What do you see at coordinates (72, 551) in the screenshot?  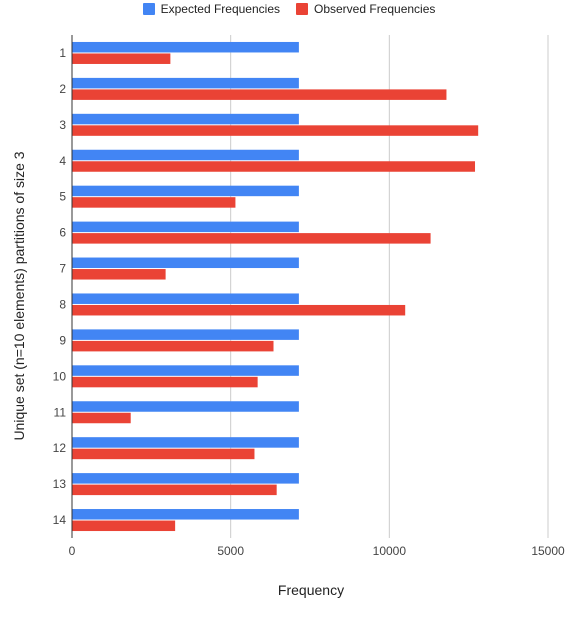 I see `x-tick-label: 0` at bounding box center [72, 551].